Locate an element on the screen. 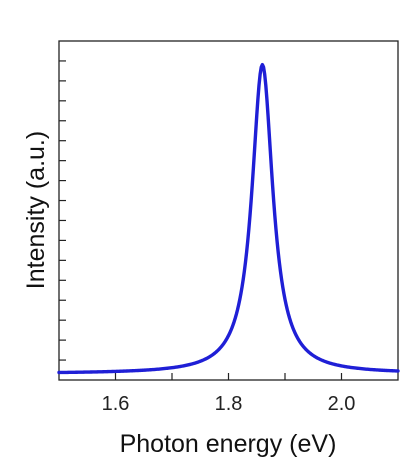 Image resolution: width=416 pixels, height=467 pixels. y-axis-title: Intensity (a.u.) is located at coordinates (36, 210).